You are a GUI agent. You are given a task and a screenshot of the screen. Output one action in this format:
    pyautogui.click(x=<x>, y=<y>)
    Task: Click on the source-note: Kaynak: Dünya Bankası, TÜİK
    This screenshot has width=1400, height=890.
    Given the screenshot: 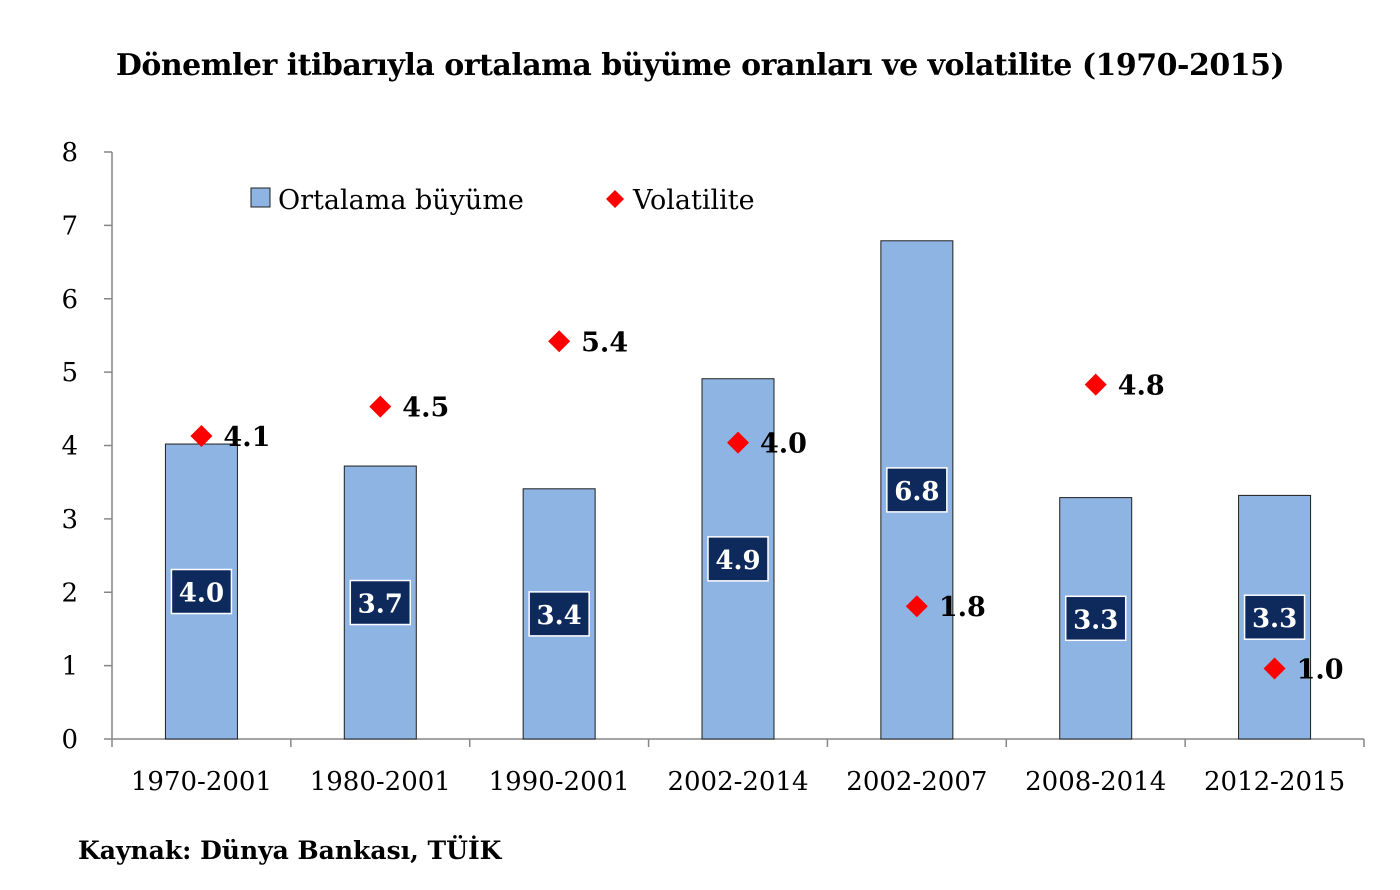 What is the action you would take?
    pyautogui.click(x=290, y=850)
    